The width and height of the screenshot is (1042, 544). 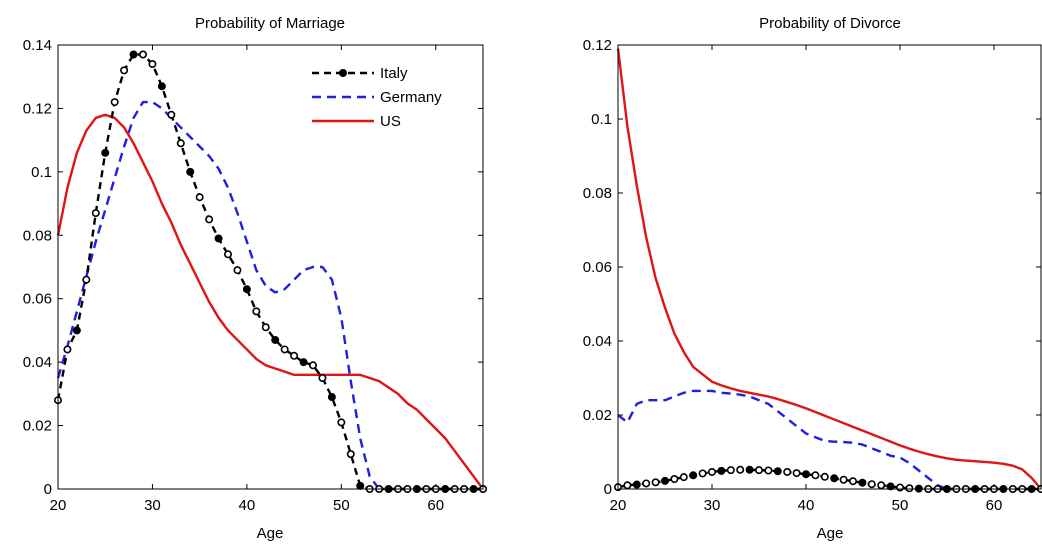 What do you see at coordinates (377, 97) in the screenshot?
I see `marriage-chart-legend: Italy Germany US` at bounding box center [377, 97].